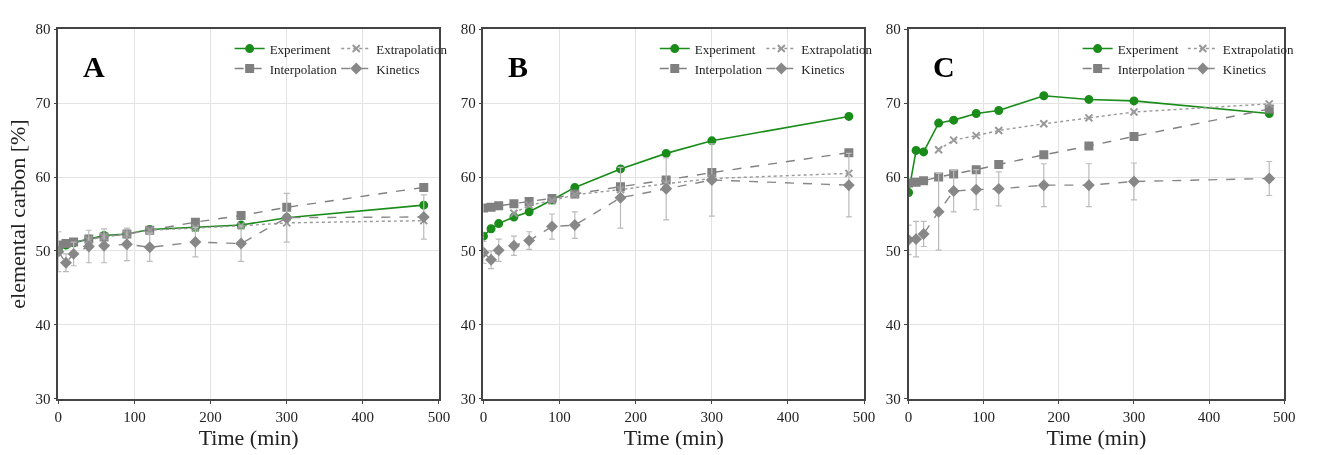 The width and height of the screenshot is (1317, 455). I want to click on text: A, so click(94, 66).